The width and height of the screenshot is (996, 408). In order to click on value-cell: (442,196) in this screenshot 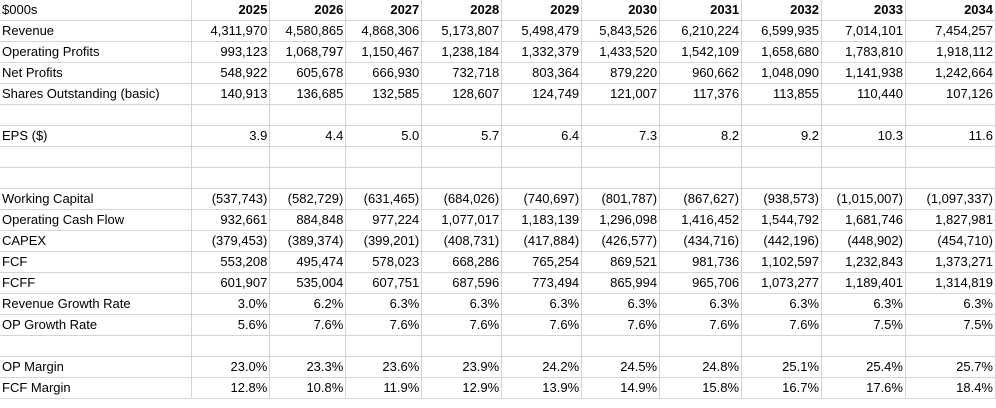, I will do `click(782, 241)`.